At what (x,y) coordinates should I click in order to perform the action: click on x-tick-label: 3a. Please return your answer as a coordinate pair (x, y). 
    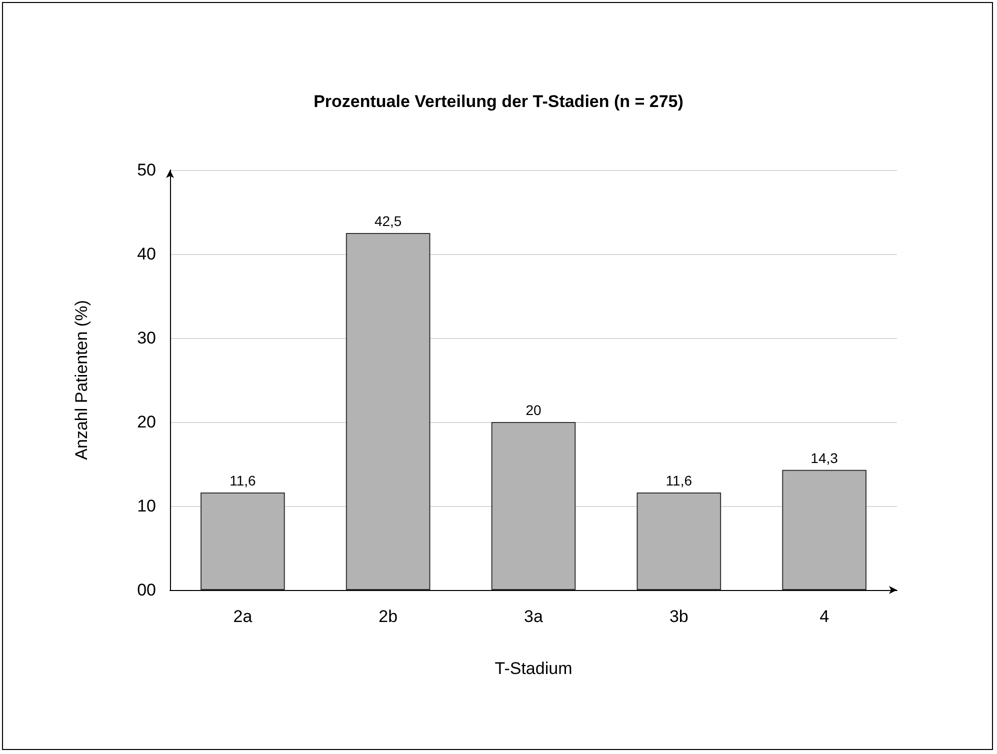
    Looking at the image, I should click on (534, 616).